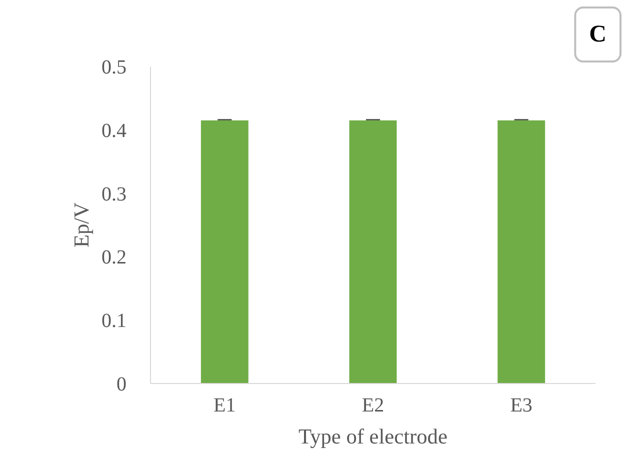 Image resolution: width=624 pixels, height=466 pixels. Describe the element at coordinates (121, 385) in the screenshot. I see `y-tick-label: 0` at that location.